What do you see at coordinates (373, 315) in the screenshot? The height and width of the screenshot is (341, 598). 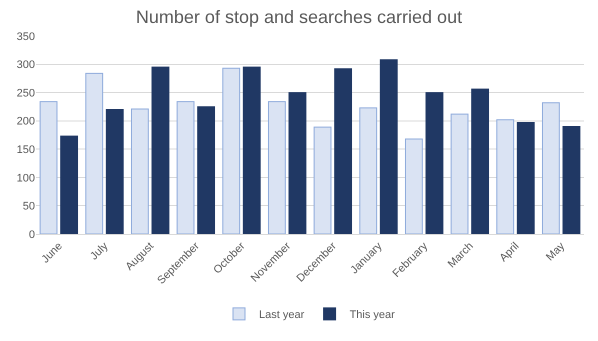 I see `legend-label: This year` at bounding box center [373, 315].